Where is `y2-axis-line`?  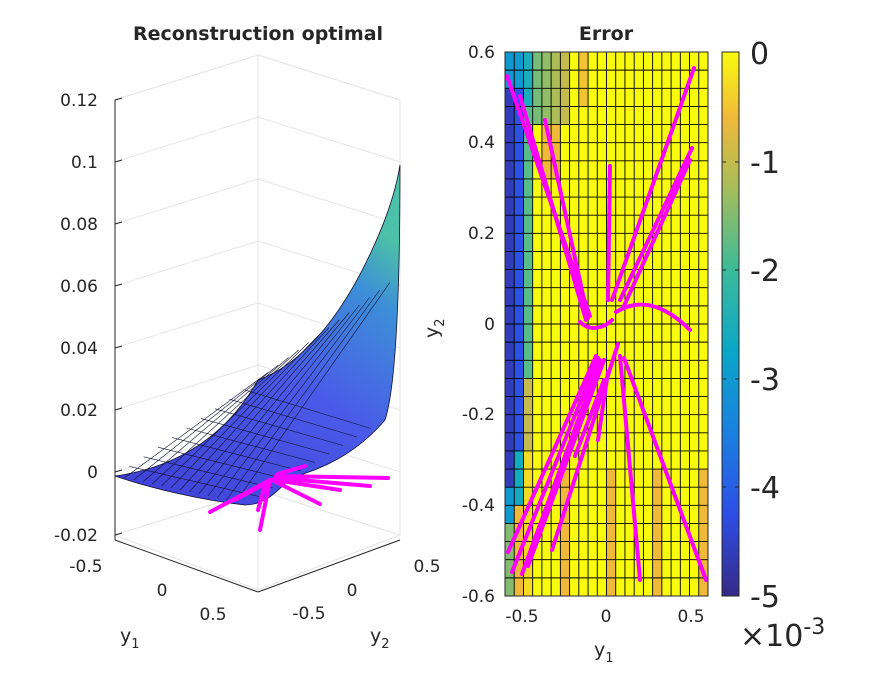
y2-axis-line is located at coordinates (329, 566).